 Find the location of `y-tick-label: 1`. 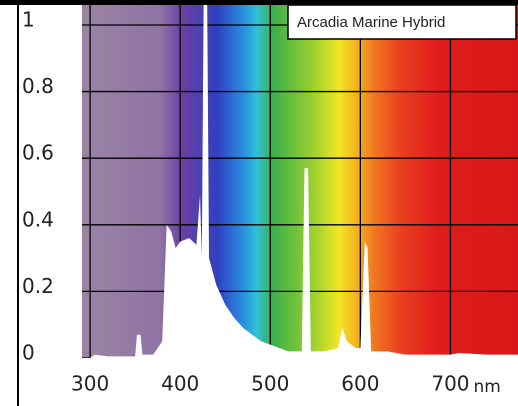

y-tick-label: 1 is located at coordinates (28, 19).